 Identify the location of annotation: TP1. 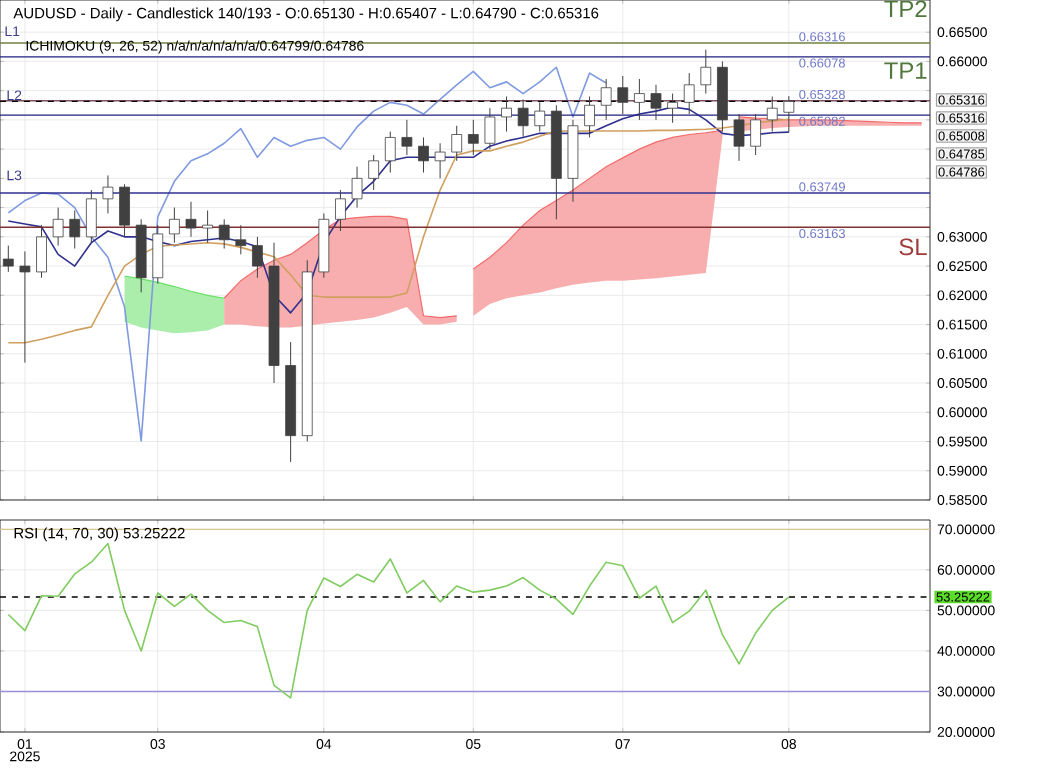
(905, 70).